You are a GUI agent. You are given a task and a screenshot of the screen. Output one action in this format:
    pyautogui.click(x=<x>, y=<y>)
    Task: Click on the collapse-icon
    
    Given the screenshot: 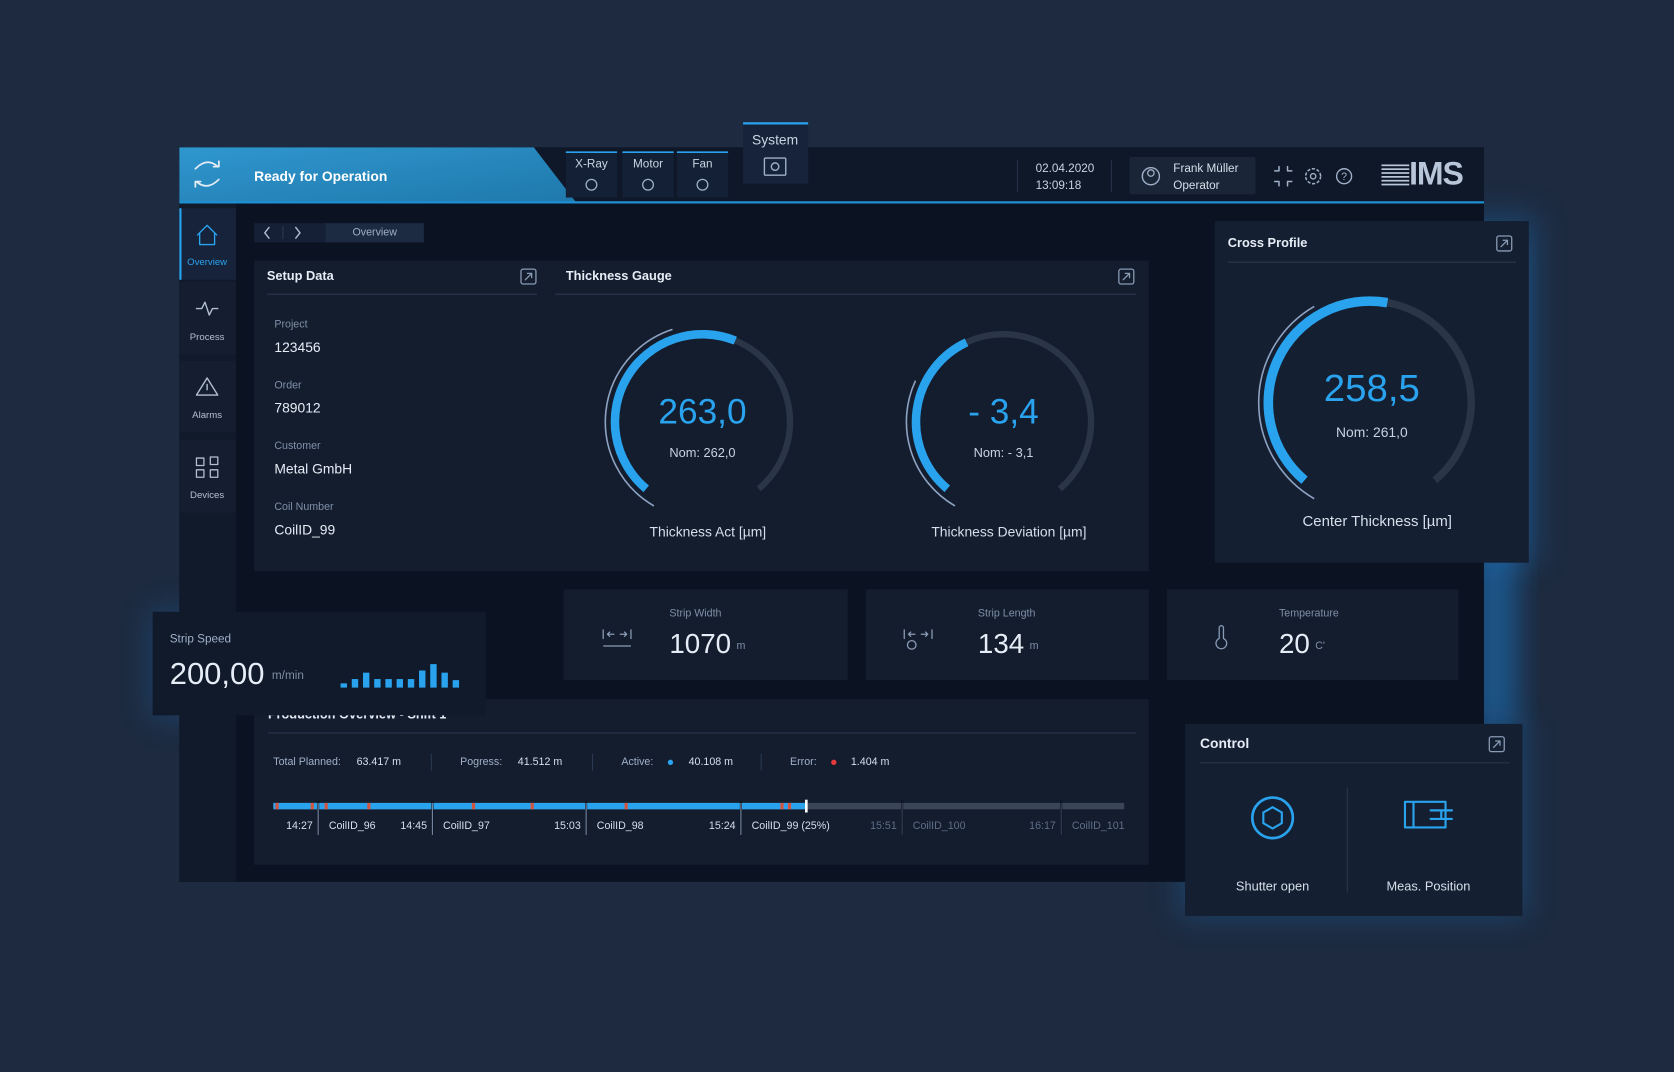 What is the action you would take?
    pyautogui.click(x=1283, y=176)
    